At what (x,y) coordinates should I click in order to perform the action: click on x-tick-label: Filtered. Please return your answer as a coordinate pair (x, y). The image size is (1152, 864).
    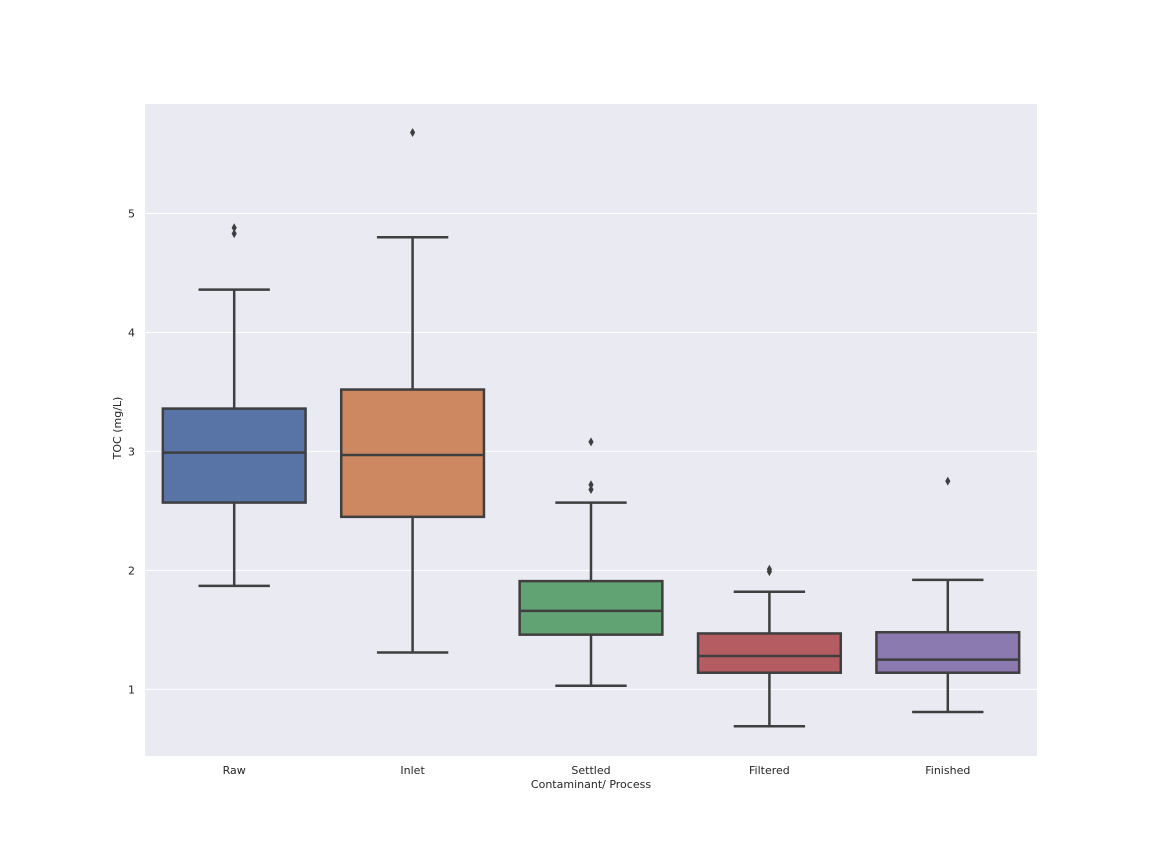
    Looking at the image, I should click on (769, 770).